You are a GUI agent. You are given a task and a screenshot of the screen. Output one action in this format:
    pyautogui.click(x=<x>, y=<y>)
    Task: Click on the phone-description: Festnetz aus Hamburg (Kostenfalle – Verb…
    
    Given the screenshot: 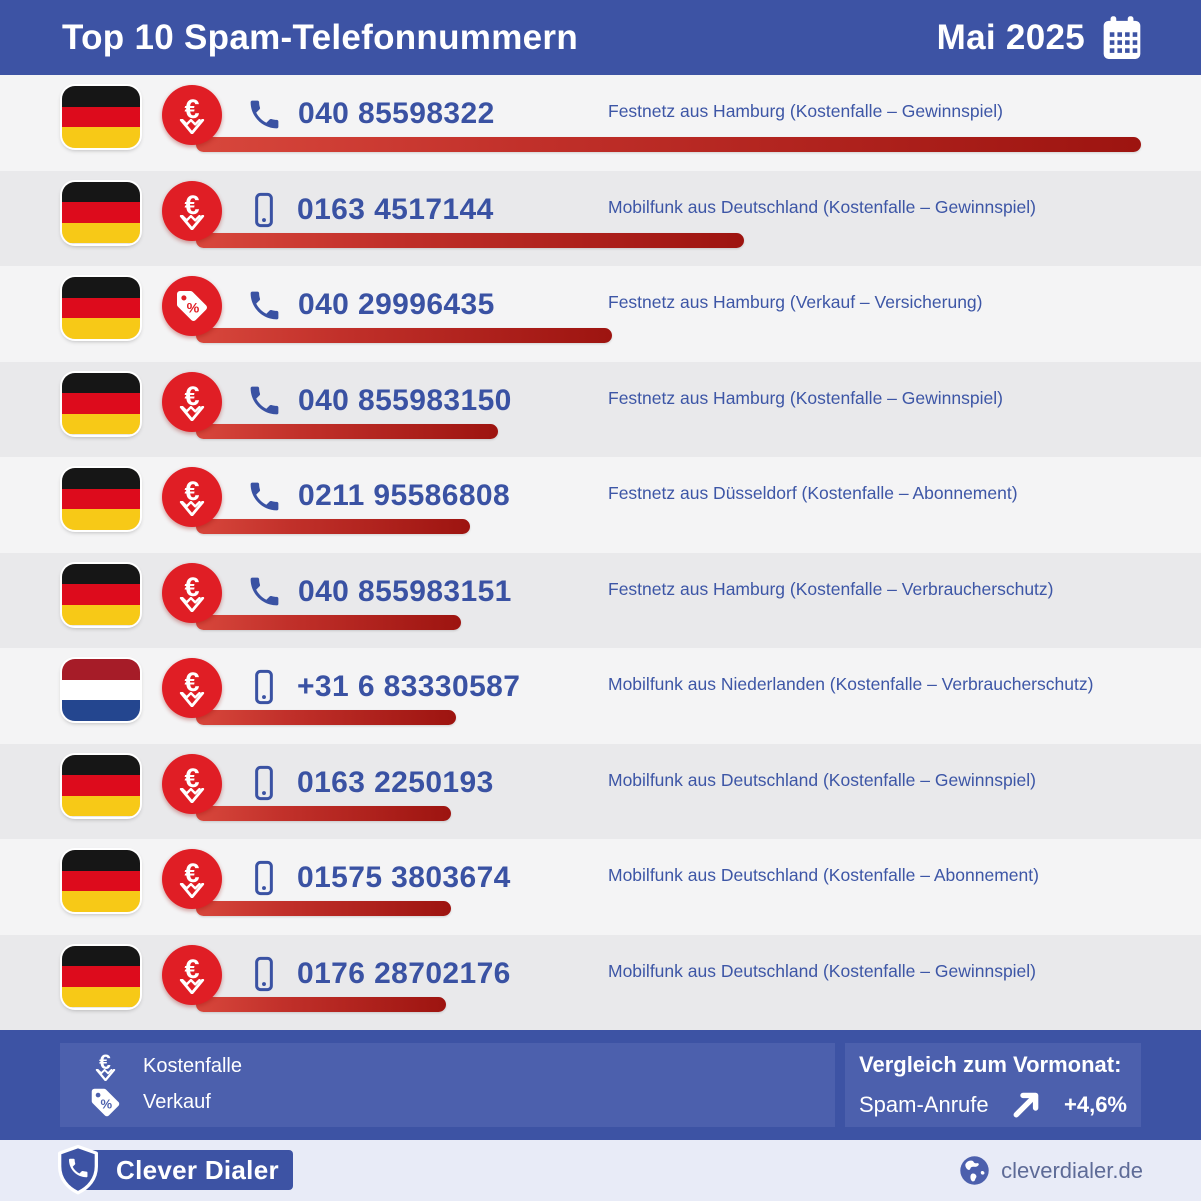 What is the action you would take?
    pyautogui.click(x=831, y=588)
    